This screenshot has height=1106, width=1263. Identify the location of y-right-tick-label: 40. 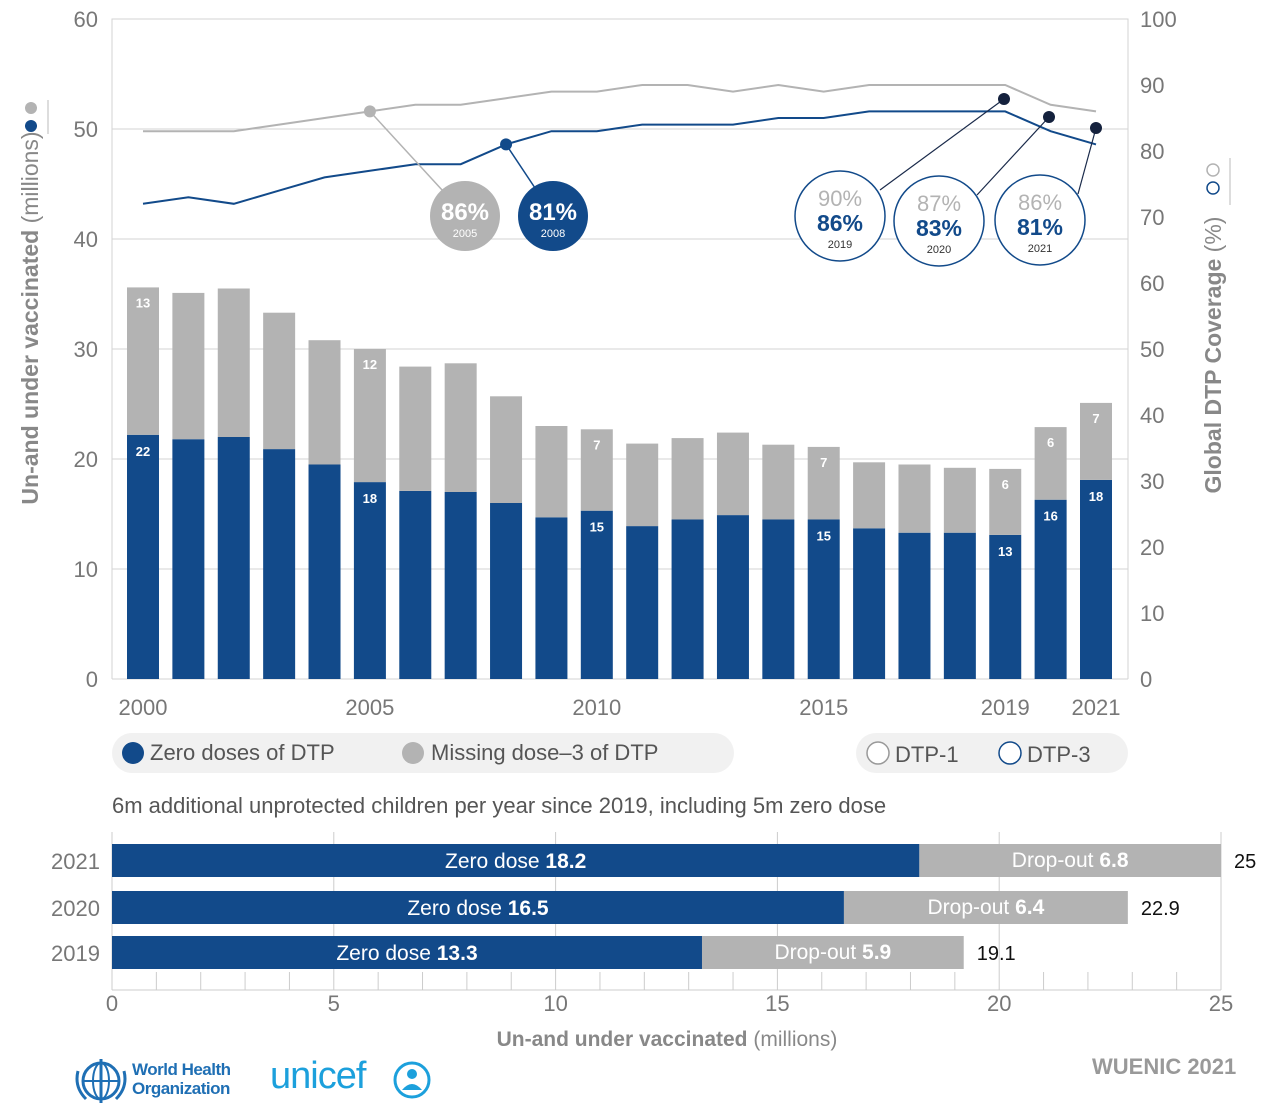
(1152, 415).